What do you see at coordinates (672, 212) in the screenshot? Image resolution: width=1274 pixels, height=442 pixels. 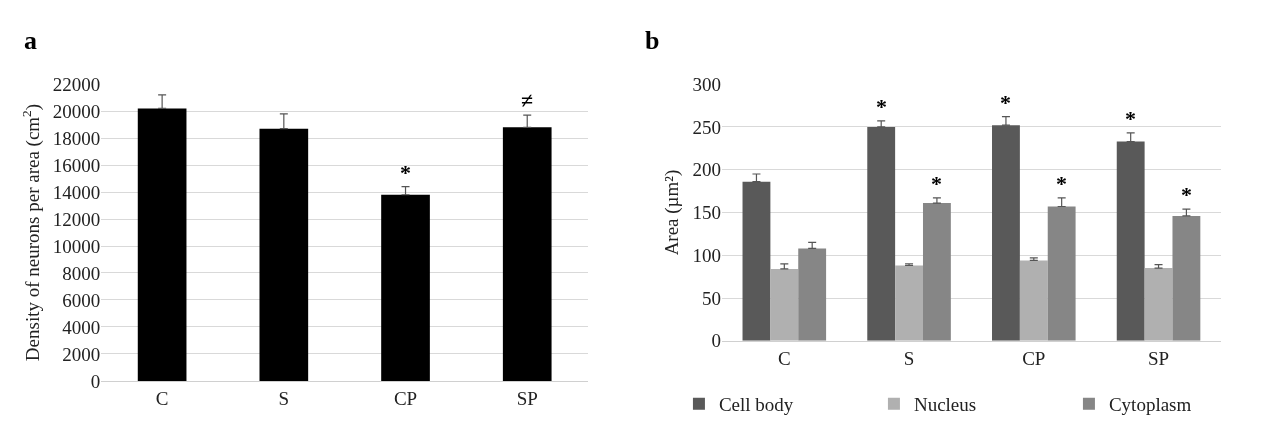 I see `y-axis-title: Area (µm²)` at bounding box center [672, 212].